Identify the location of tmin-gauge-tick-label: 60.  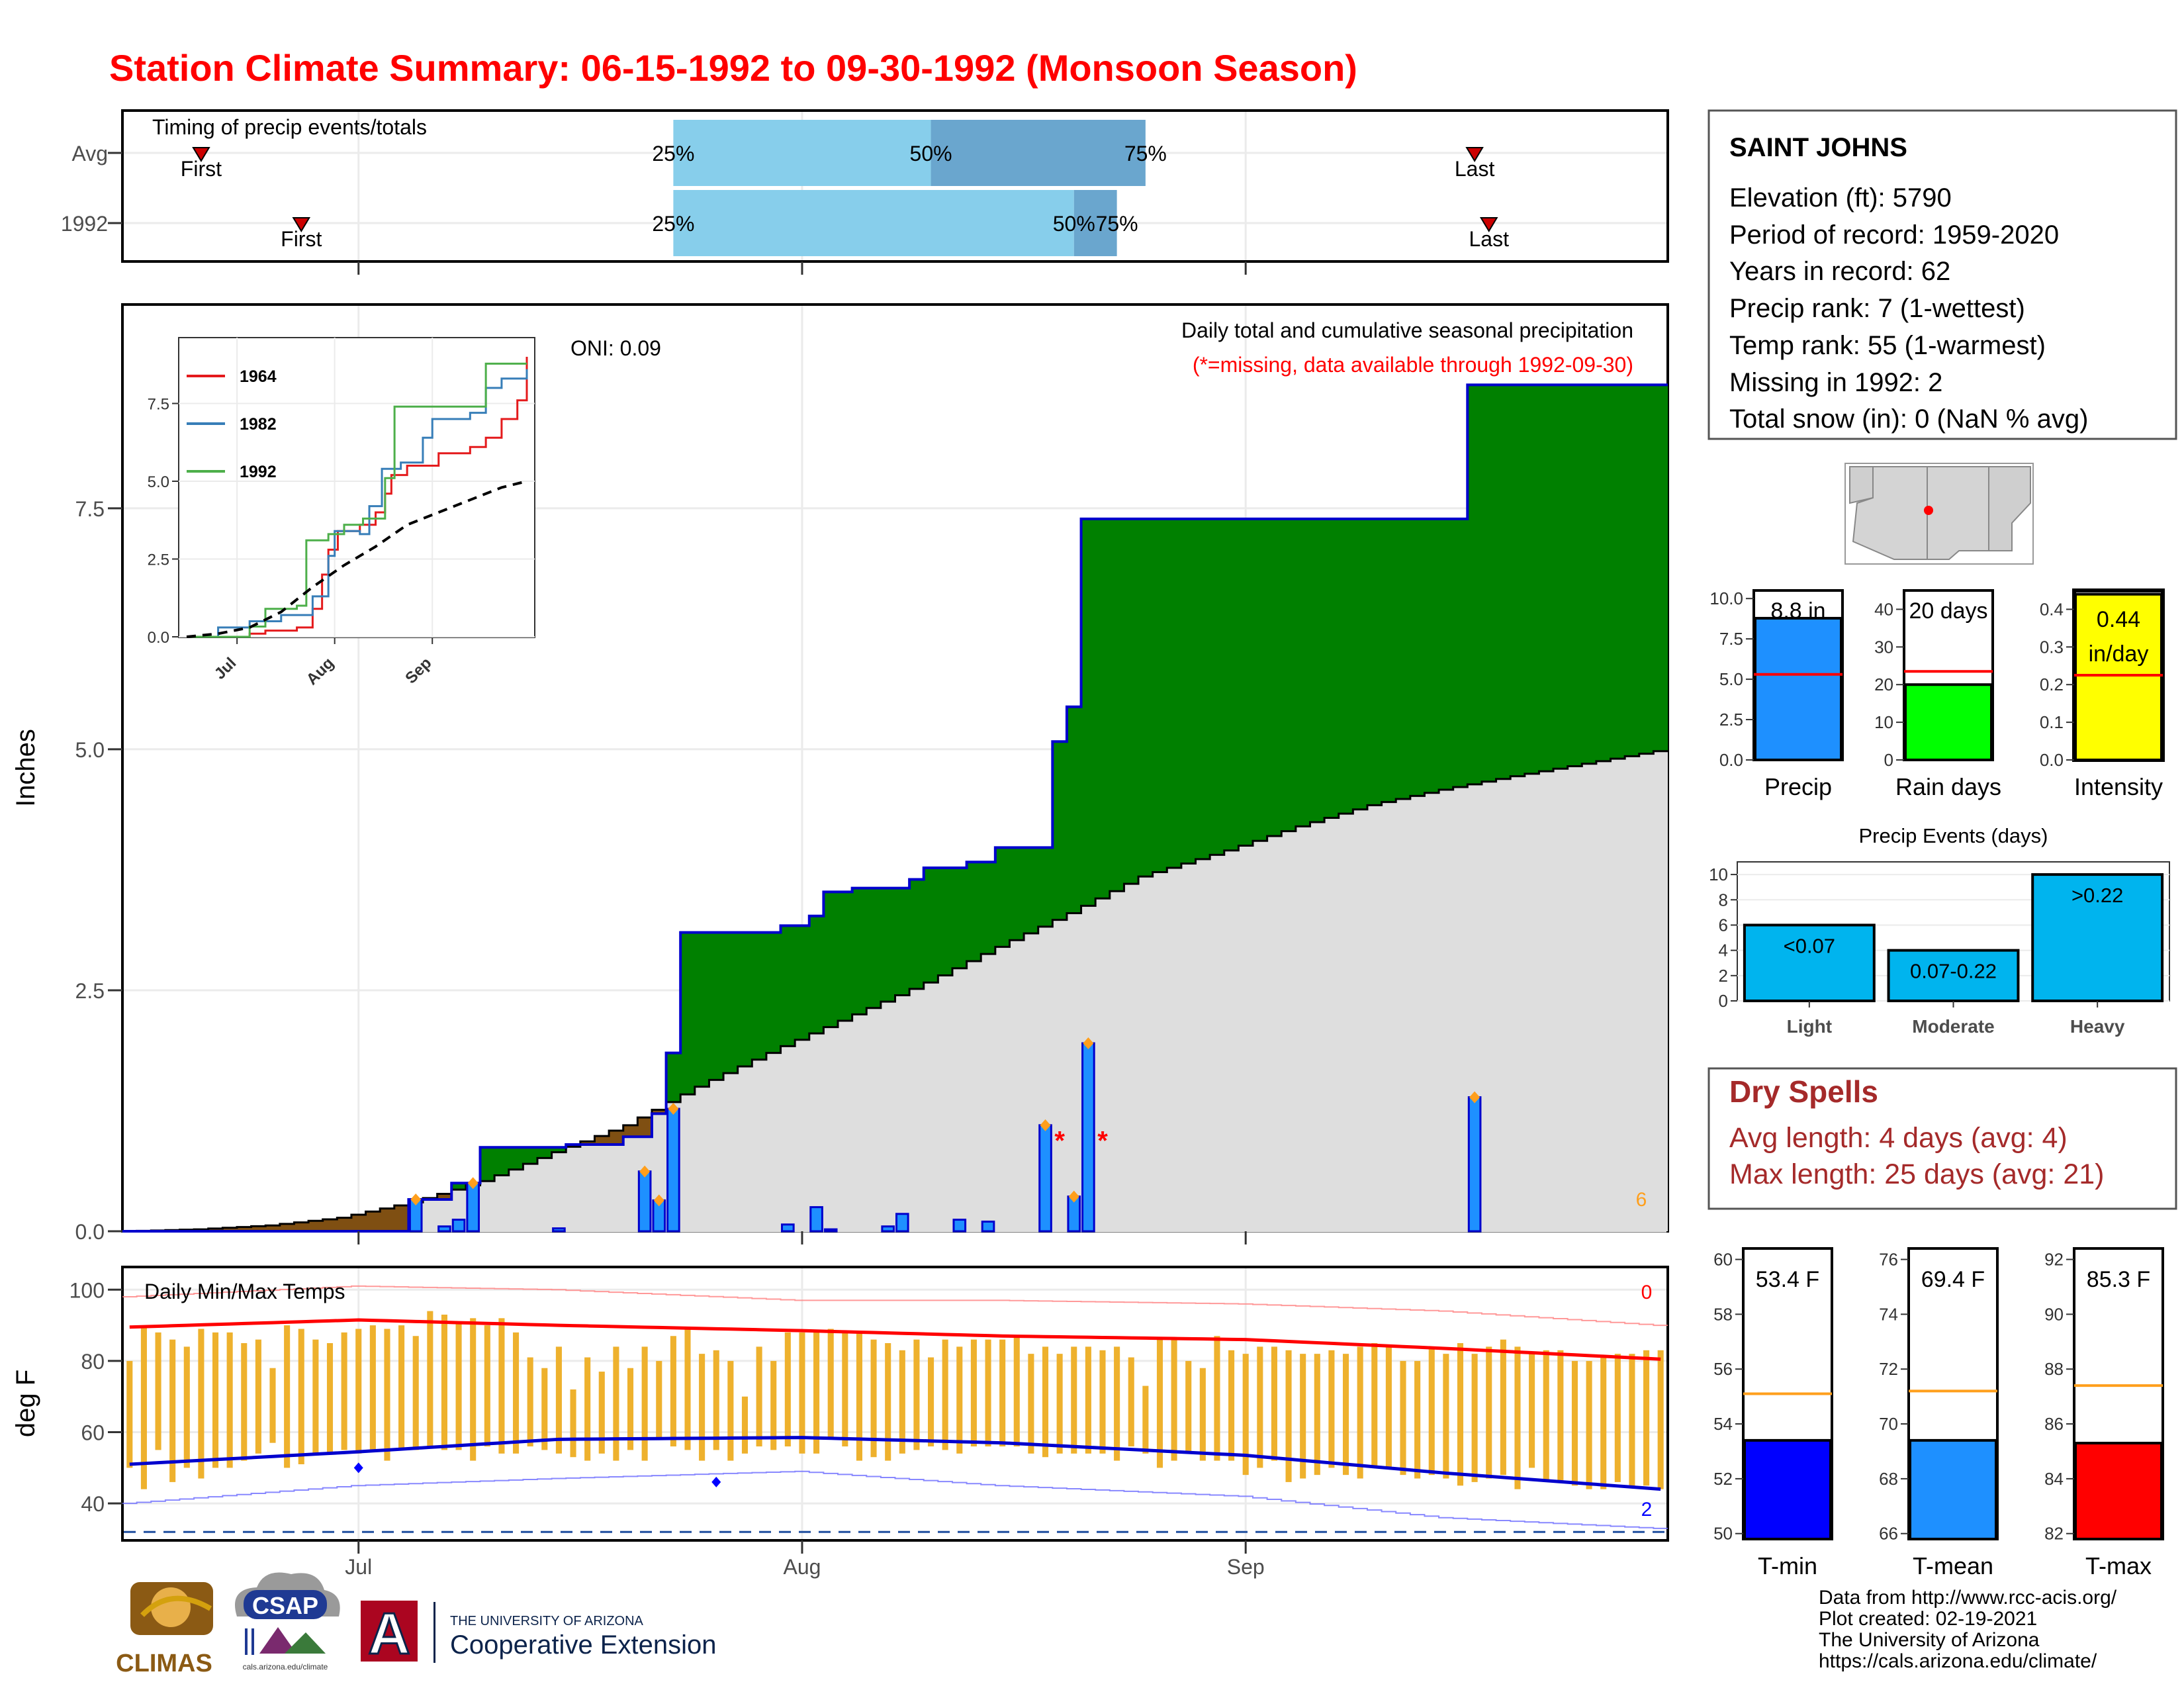
(1723, 1260).